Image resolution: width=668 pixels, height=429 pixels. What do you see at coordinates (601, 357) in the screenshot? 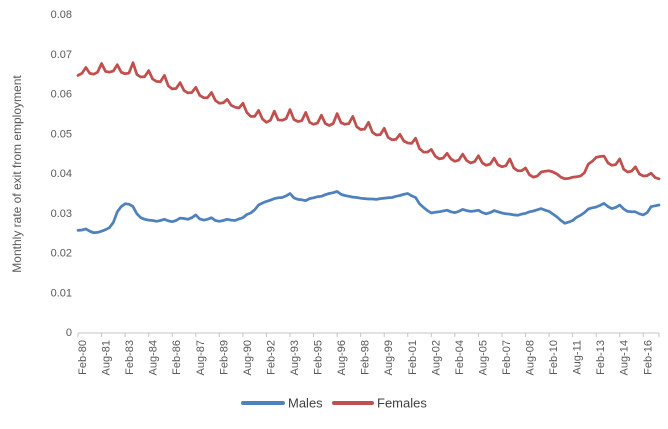
I see `x-tick-label: Feb-13` at bounding box center [601, 357].